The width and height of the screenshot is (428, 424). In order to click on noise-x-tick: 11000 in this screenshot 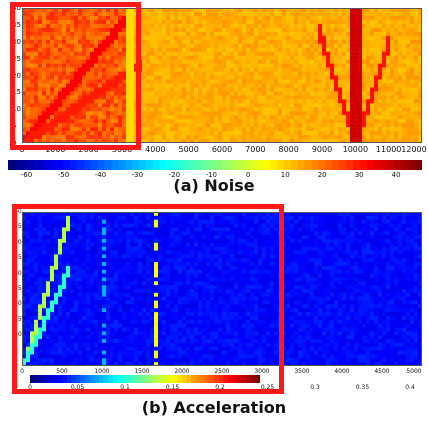, I will do `click(388, 149)`.